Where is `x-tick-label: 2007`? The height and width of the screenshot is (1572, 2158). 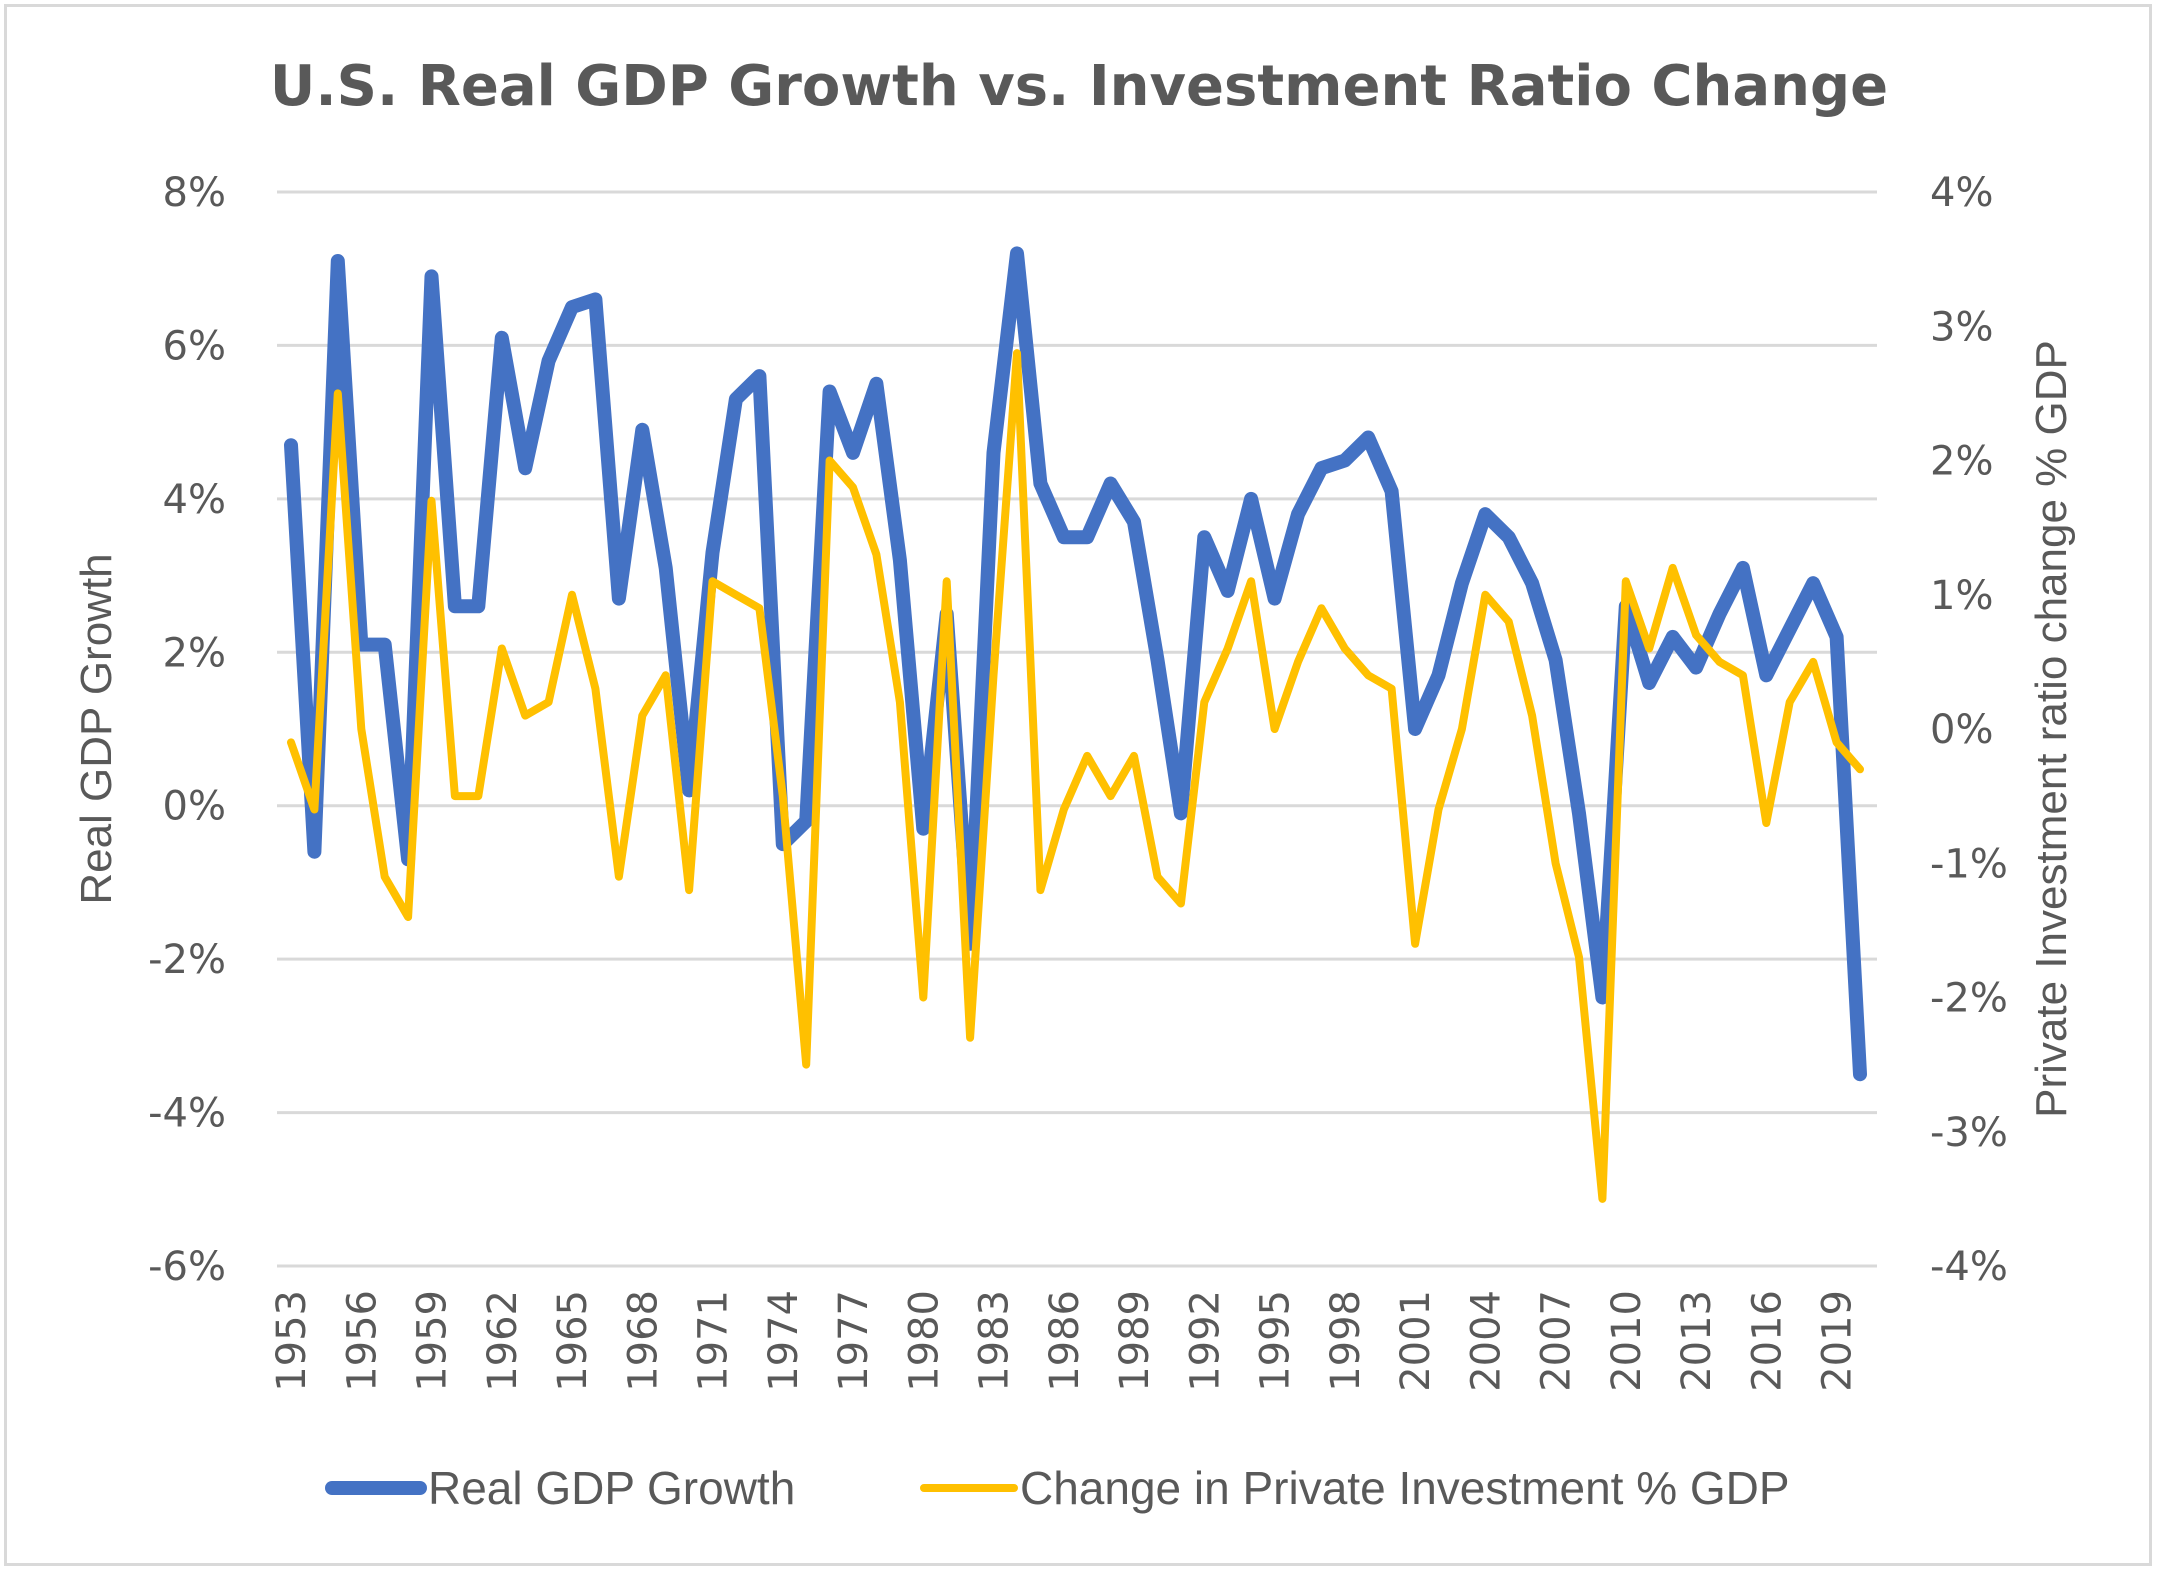
x-tick-label: 2007 is located at coordinates (1557, 1341).